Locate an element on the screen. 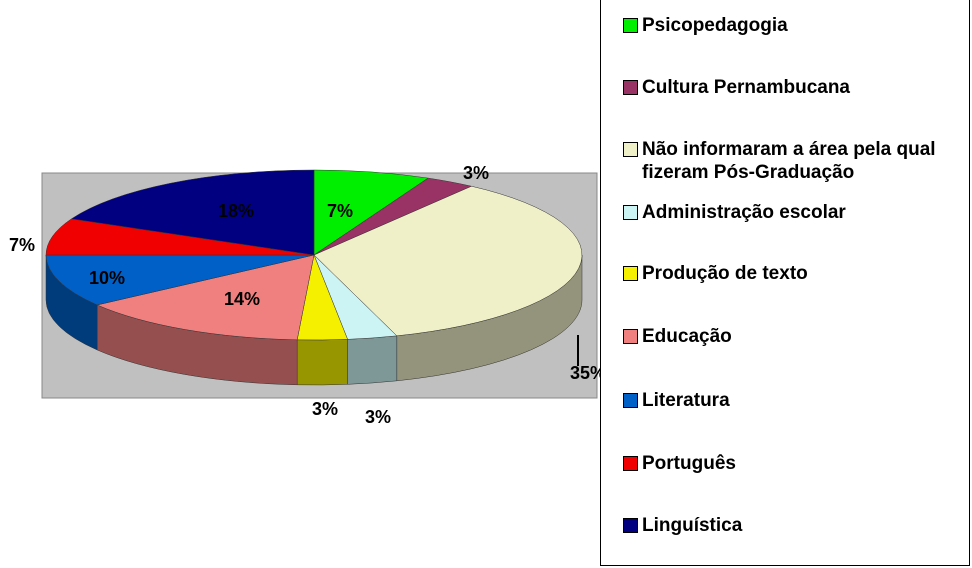  legend-item: Administração escolar is located at coordinates (797, 212).